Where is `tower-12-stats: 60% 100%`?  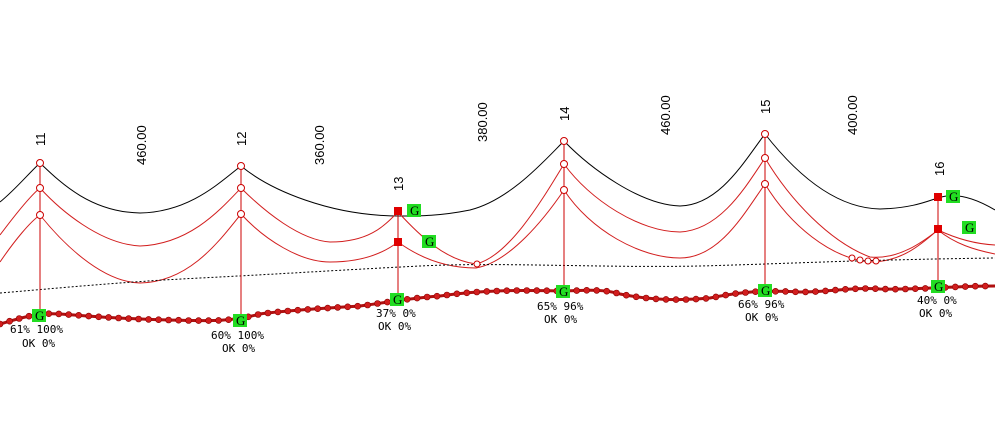
tower-12-stats: 60% 100% is located at coordinates (237, 335).